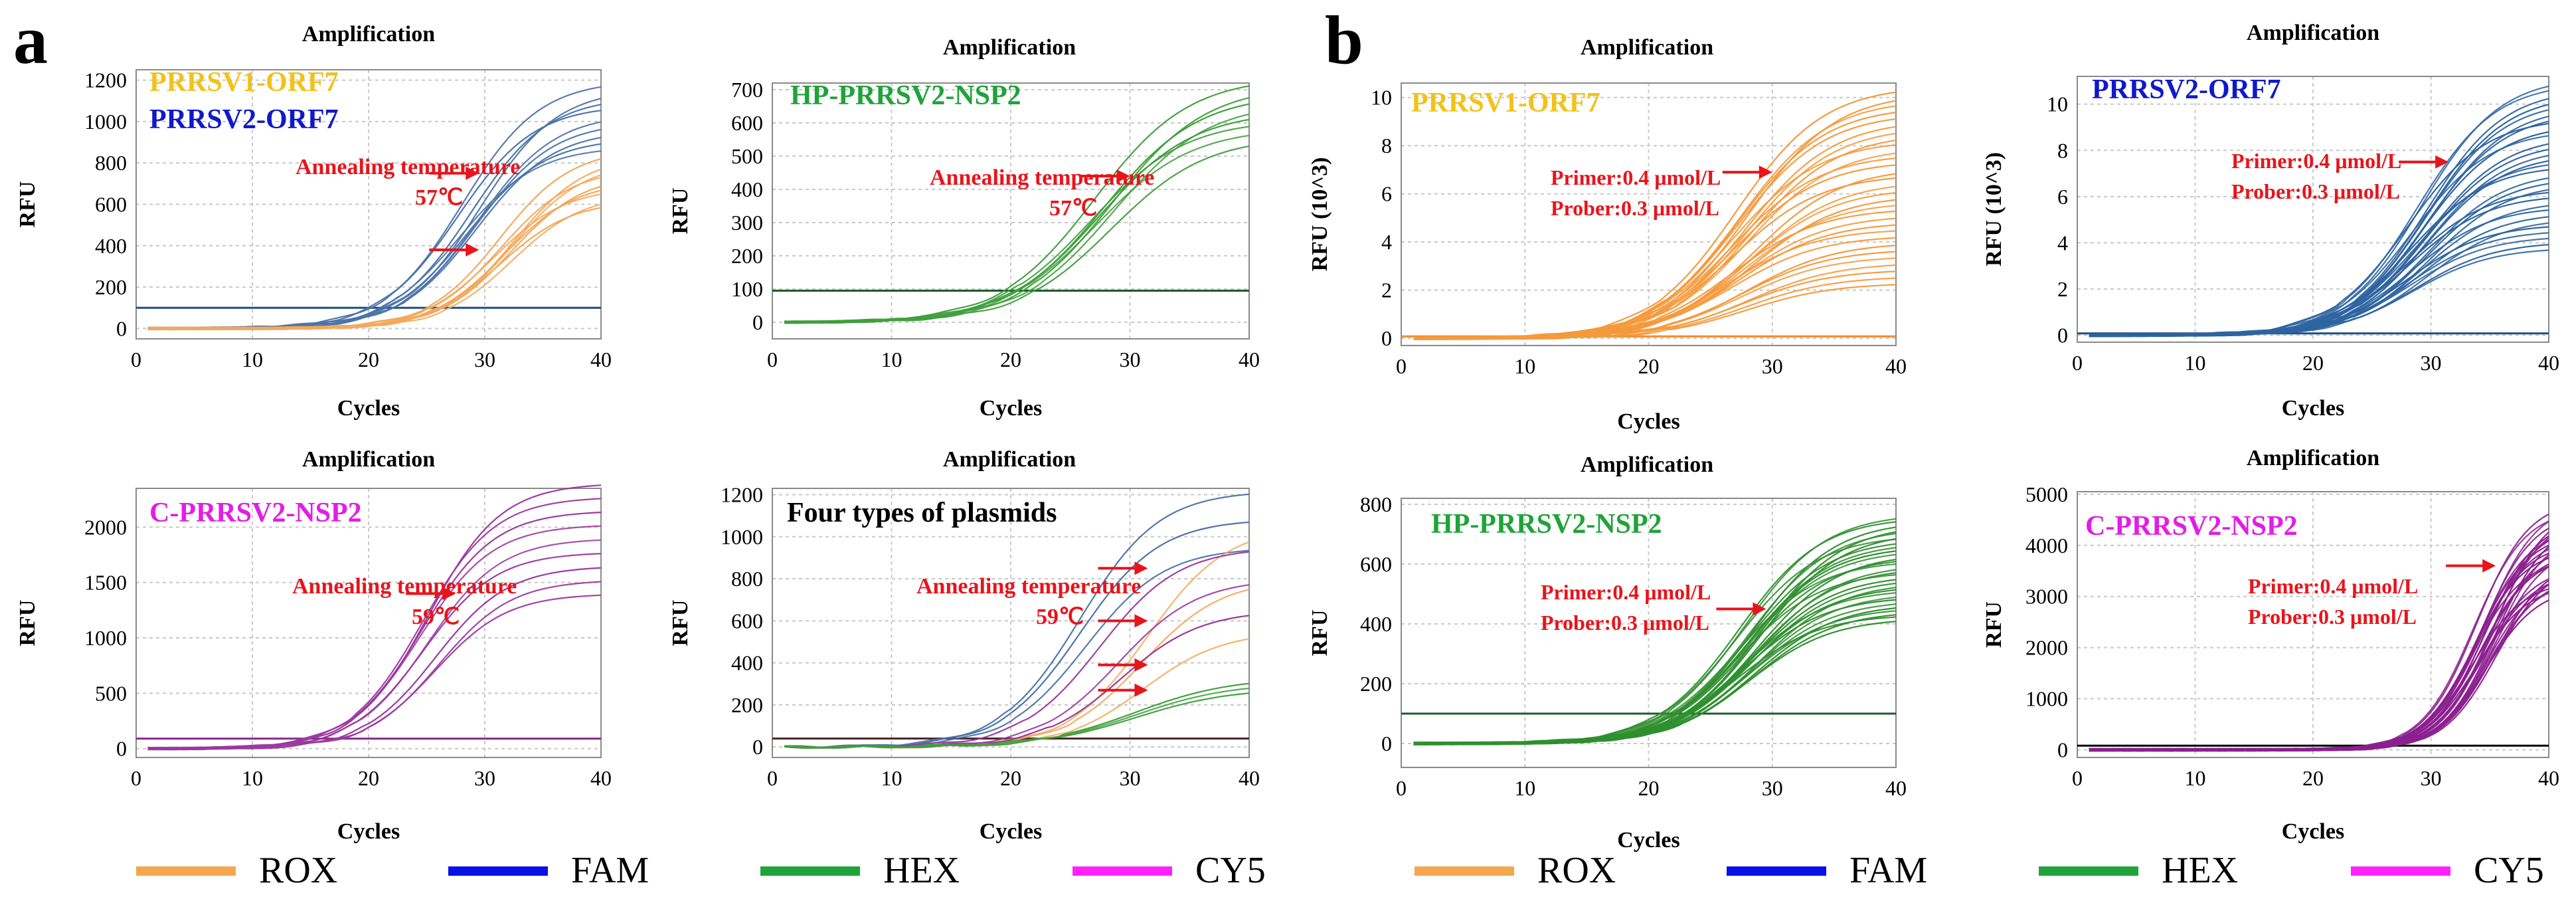 Image resolution: width=2576 pixels, height=897 pixels. Describe the element at coordinates (2062, 150) in the screenshot. I see `y-tick-label: 8` at that location.